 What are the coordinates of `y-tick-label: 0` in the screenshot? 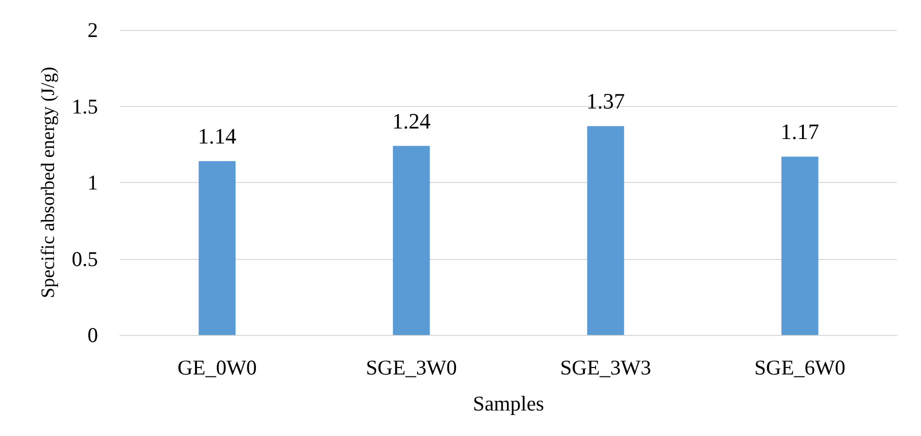 It's located at (93, 335).